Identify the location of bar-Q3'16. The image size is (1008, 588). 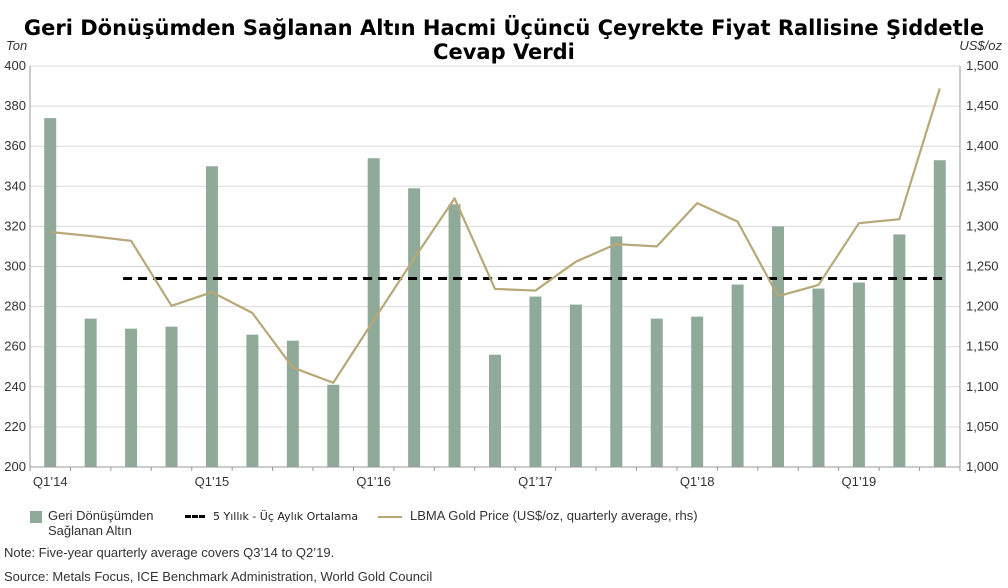
(454, 335).